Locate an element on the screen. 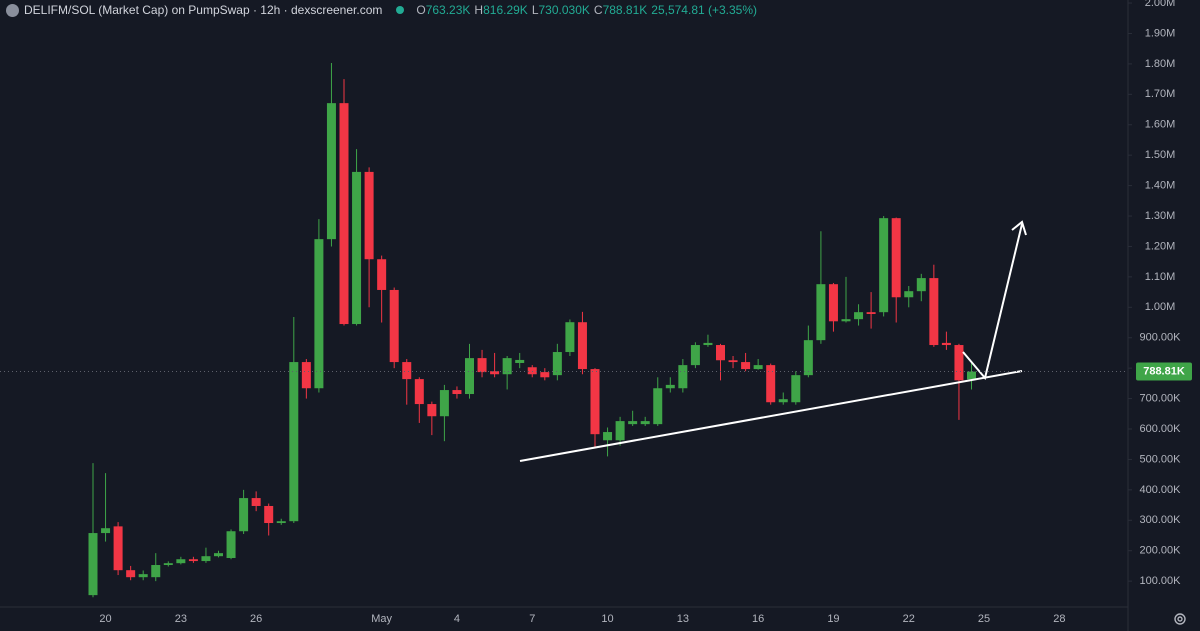 The image size is (1200, 631). x-tick-label: 26 is located at coordinates (256, 619).